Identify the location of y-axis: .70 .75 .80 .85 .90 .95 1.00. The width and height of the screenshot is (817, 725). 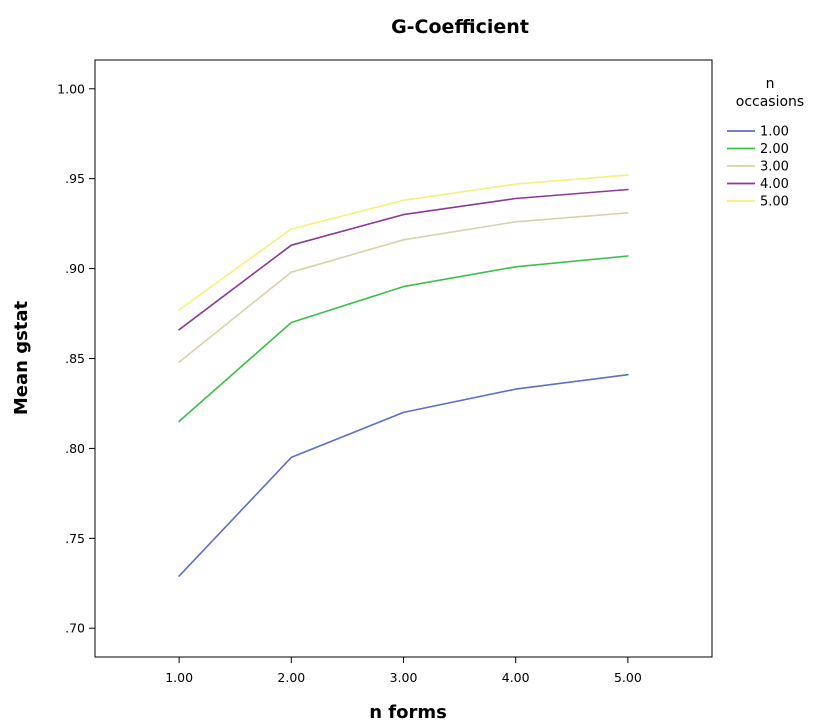
(76, 358).